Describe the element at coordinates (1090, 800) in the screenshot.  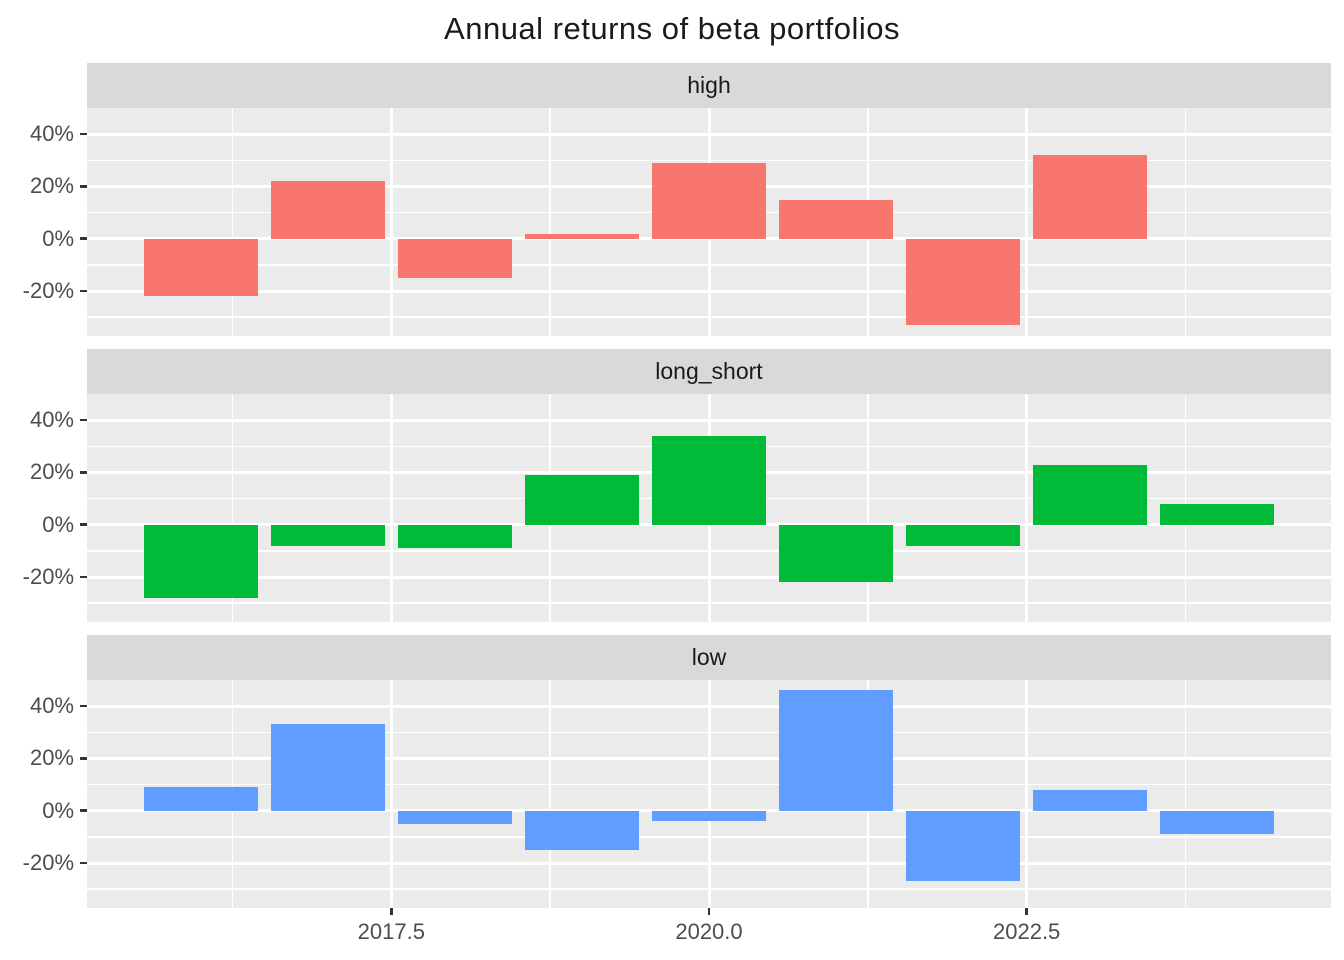
I see `bar-low-2023` at that location.